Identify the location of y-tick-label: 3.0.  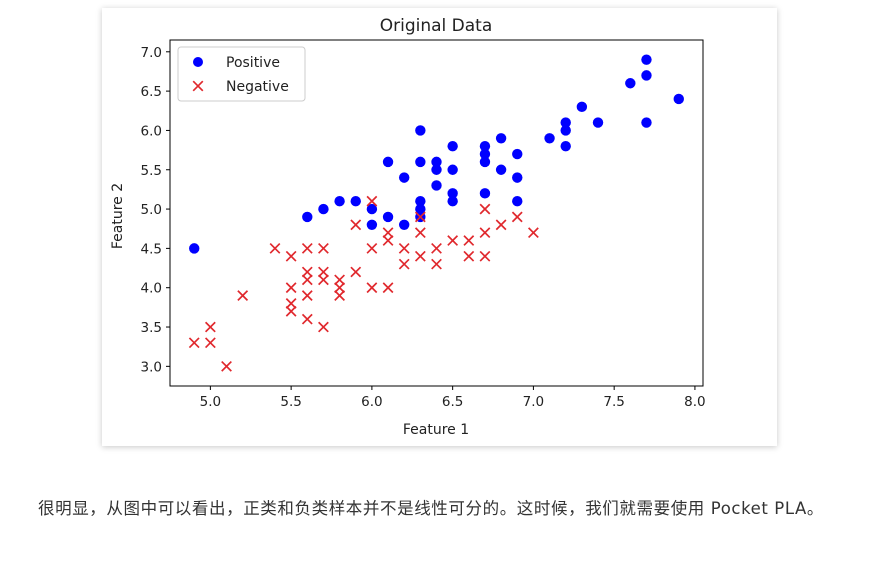
(151, 367).